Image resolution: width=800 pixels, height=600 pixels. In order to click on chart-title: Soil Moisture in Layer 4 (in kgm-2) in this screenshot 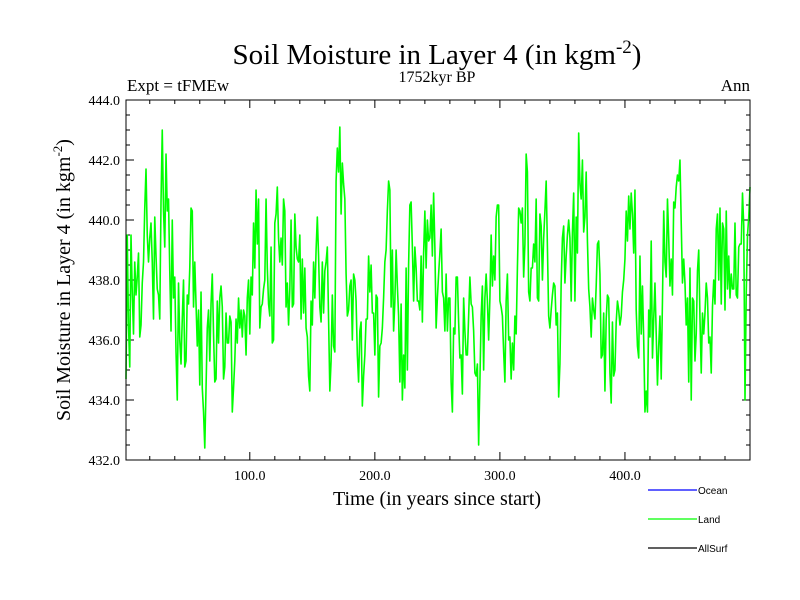, I will do `click(437, 54)`.